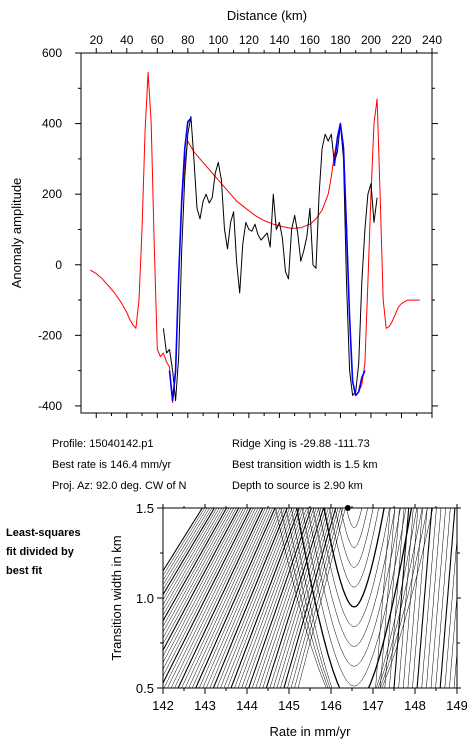 Image resolution: width=467 pixels, height=745 pixels. I want to click on amplitude-tick-label: 0, so click(58, 265).